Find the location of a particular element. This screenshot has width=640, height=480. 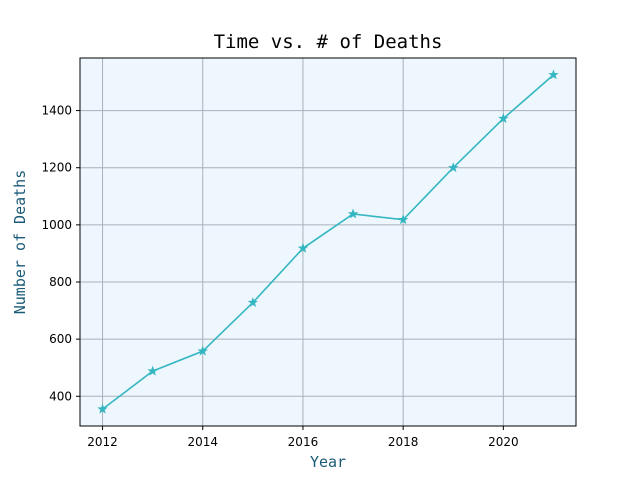

y-tick-label: 1200 is located at coordinates (56, 168).